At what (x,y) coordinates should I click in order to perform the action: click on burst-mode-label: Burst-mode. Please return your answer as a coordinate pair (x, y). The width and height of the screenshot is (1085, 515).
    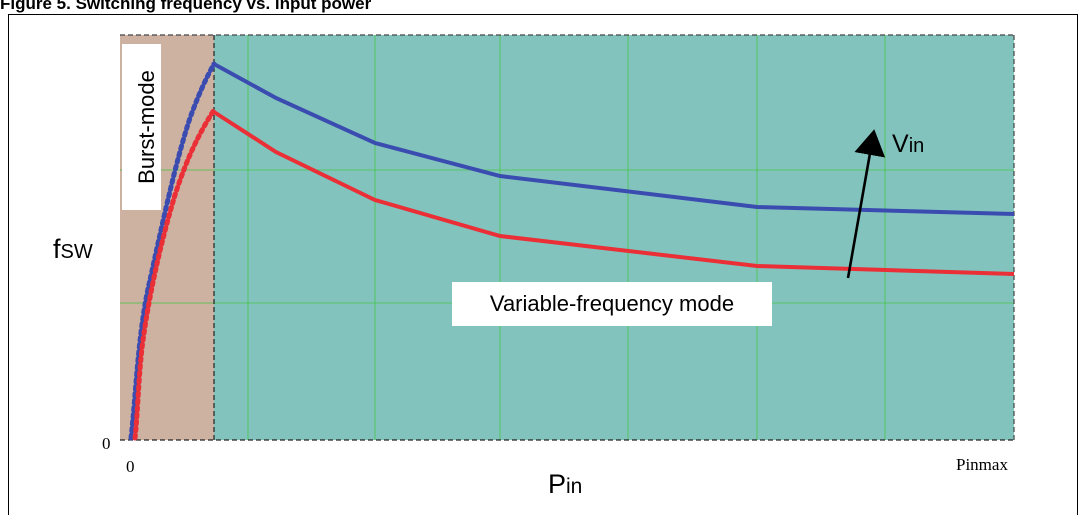
    Looking at the image, I should click on (141, 127).